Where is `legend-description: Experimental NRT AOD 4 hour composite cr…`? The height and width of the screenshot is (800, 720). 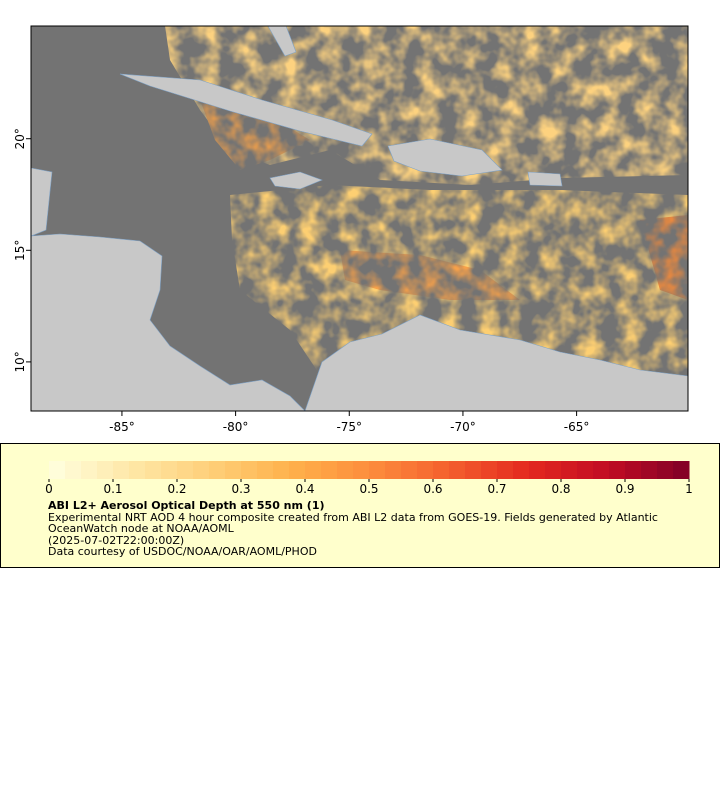 legend-description: Experimental NRT AOD 4 hour composite cr… is located at coordinates (353, 522).